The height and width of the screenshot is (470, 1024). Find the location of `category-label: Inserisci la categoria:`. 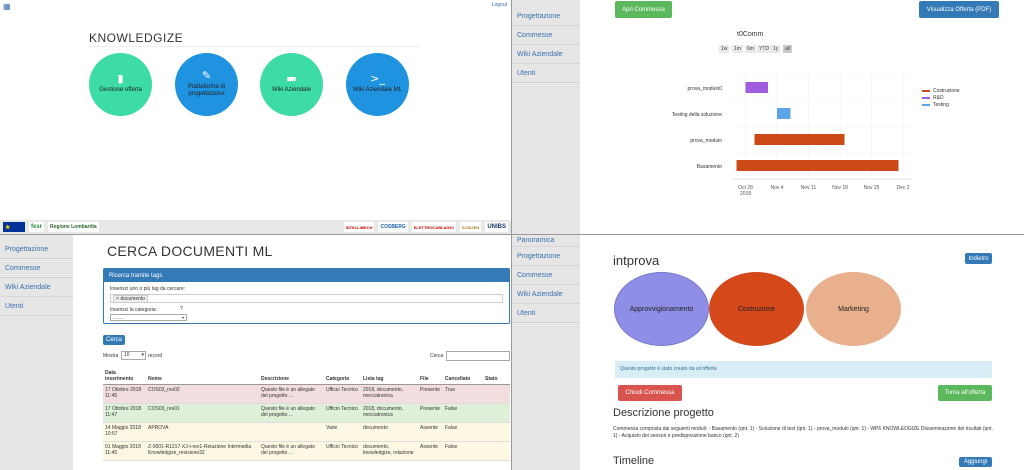

category-label: Inserisci la categoria: is located at coordinates (133, 310).